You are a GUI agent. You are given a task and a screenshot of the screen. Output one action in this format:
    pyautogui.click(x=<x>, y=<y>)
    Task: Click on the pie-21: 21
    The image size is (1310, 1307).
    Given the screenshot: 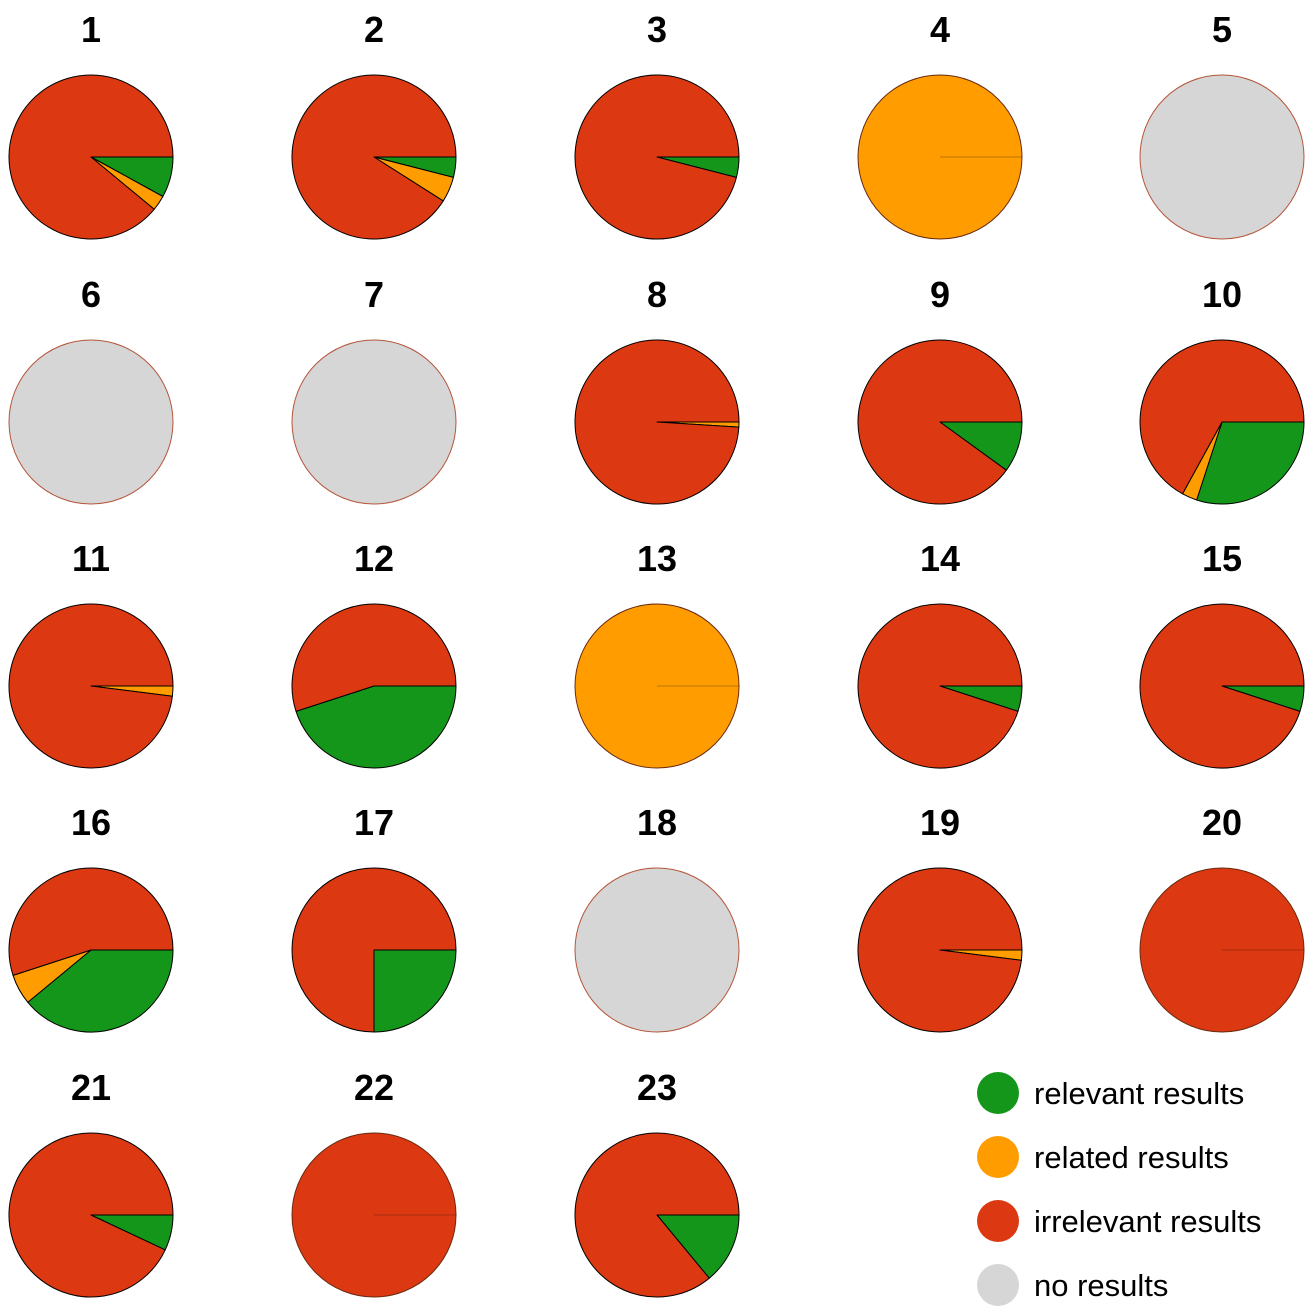 What is the action you would take?
    pyautogui.click(x=91, y=1182)
    